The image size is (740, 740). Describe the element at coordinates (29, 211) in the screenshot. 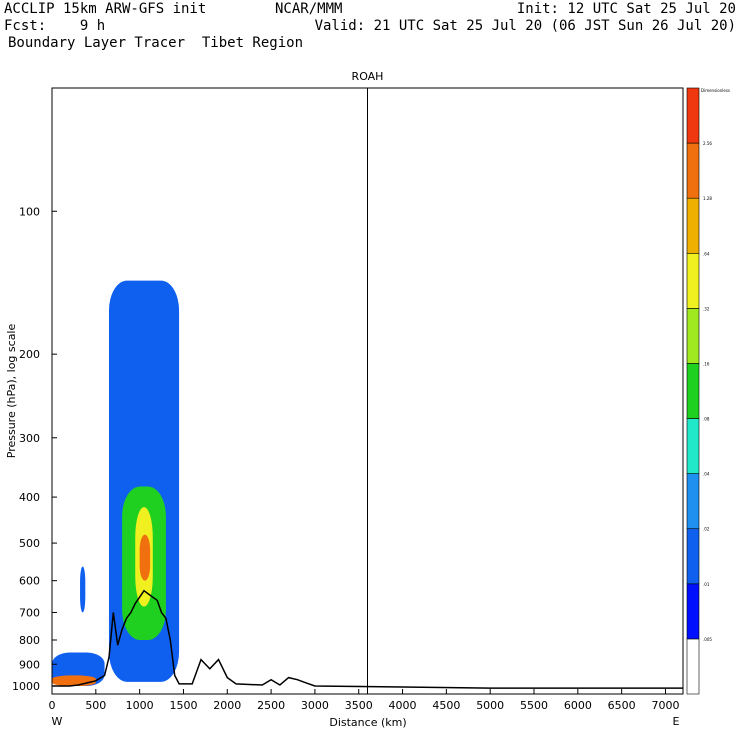

I see `y-tick-label: 100` at that location.